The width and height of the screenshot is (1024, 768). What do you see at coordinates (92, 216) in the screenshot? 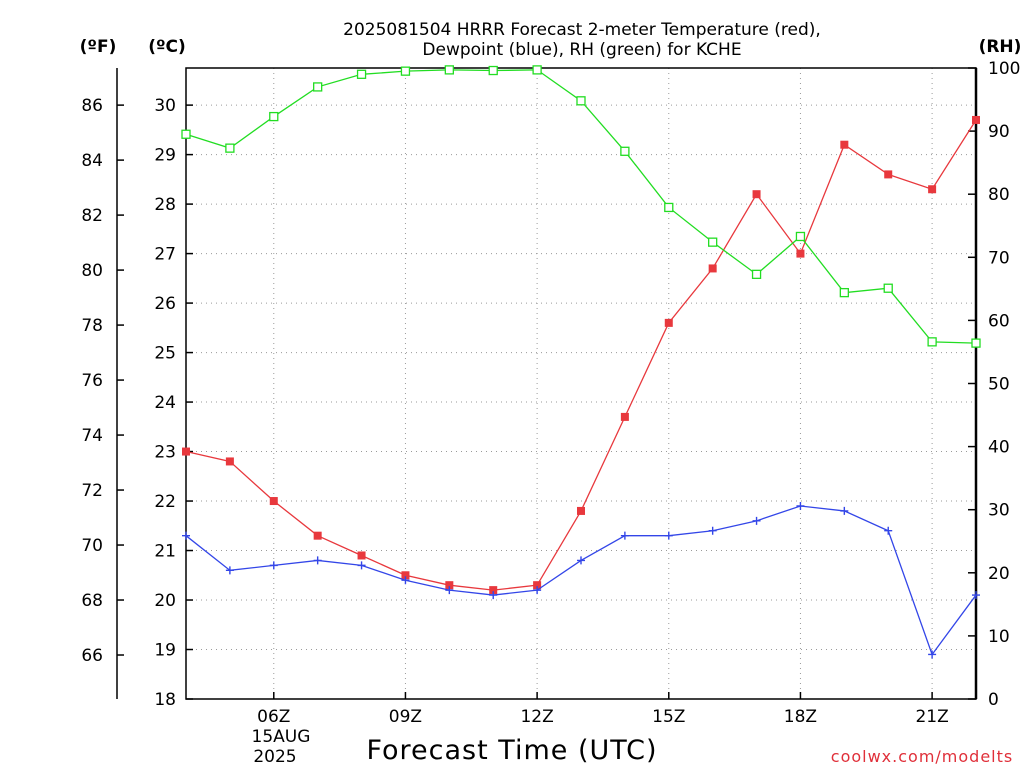
I see `fahrenheit-tick-label: 82` at bounding box center [92, 216].